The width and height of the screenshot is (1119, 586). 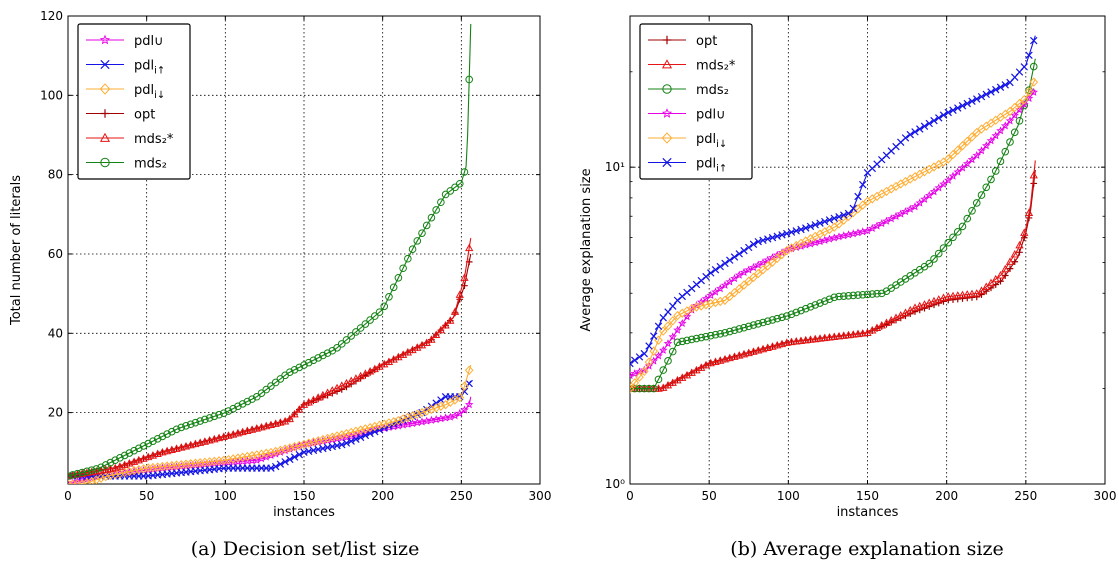 What do you see at coordinates (125, 41) in the screenshot?
I see `legend-item-pdl: pdl∪` at bounding box center [125, 41].